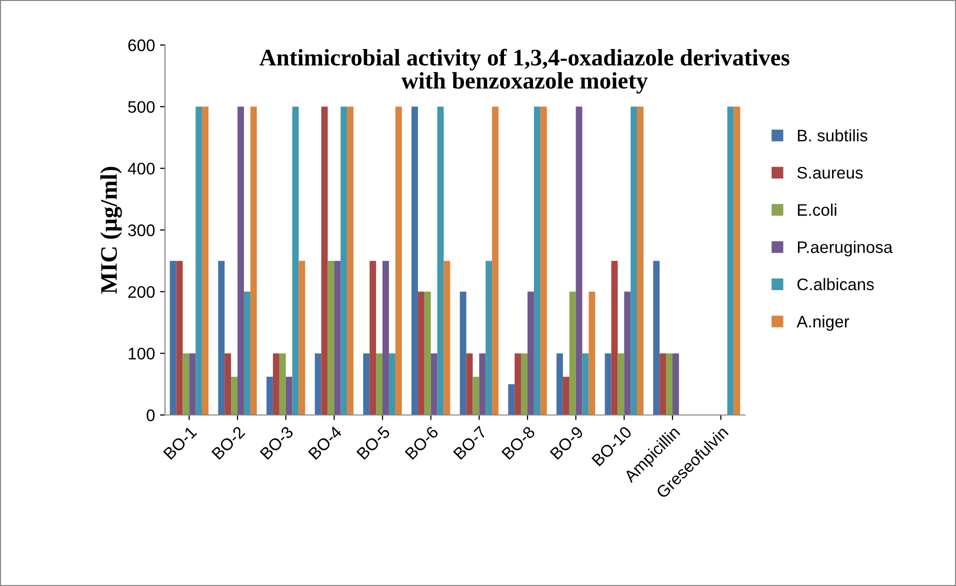 The height and width of the screenshot is (586, 956). Describe the element at coordinates (835, 284) in the screenshot. I see `legend-label: C.albicans` at that location.